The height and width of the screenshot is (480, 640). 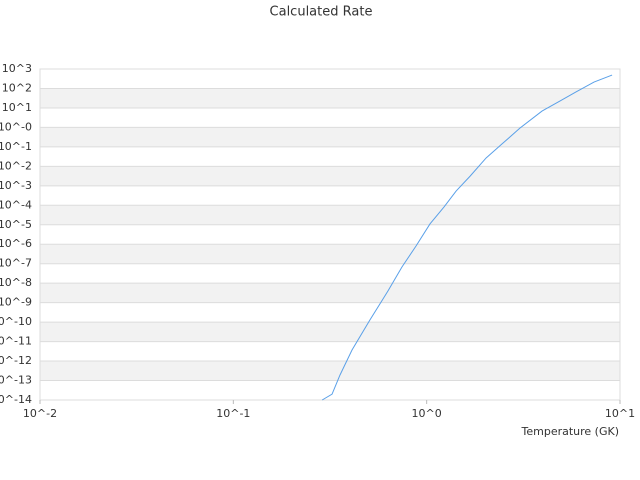 What do you see at coordinates (16, 165) in the screenshot?
I see `y-tick-label: 10^-2` at bounding box center [16, 165].